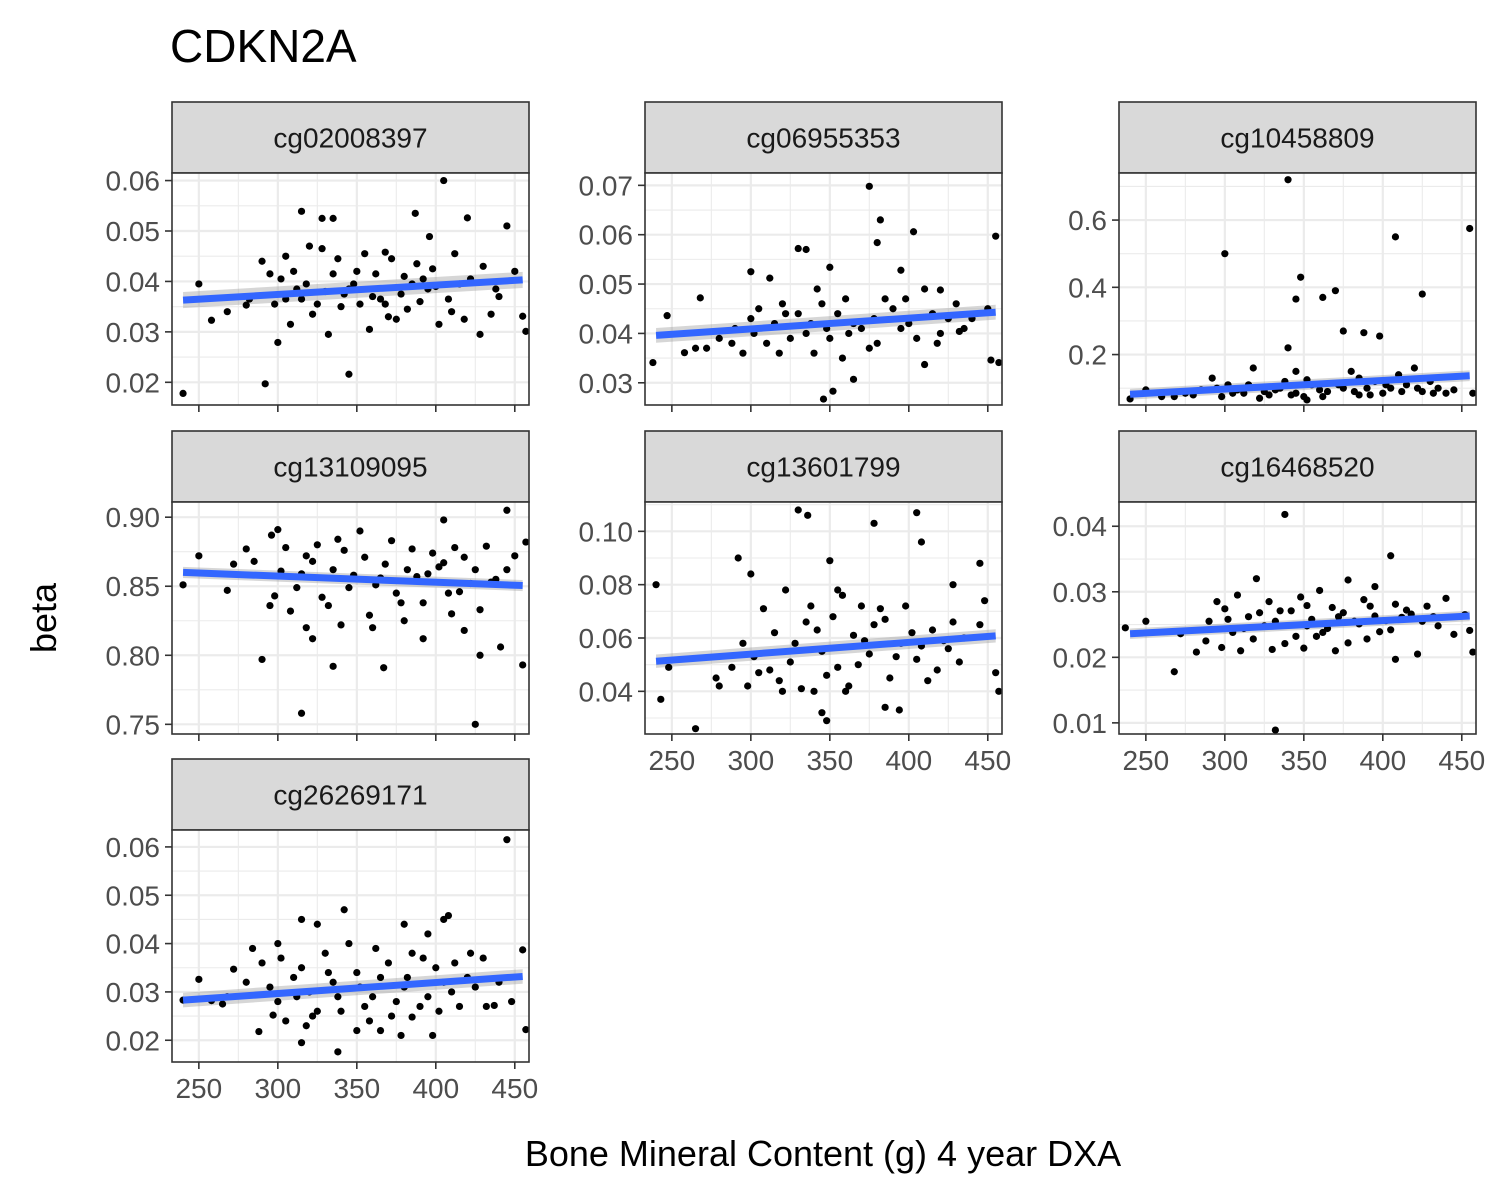 The height and width of the screenshot is (1200, 1500). What do you see at coordinates (514, 1088) in the screenshot?
I see `x-tick-label: 450` at bounding box center [514, 1088].